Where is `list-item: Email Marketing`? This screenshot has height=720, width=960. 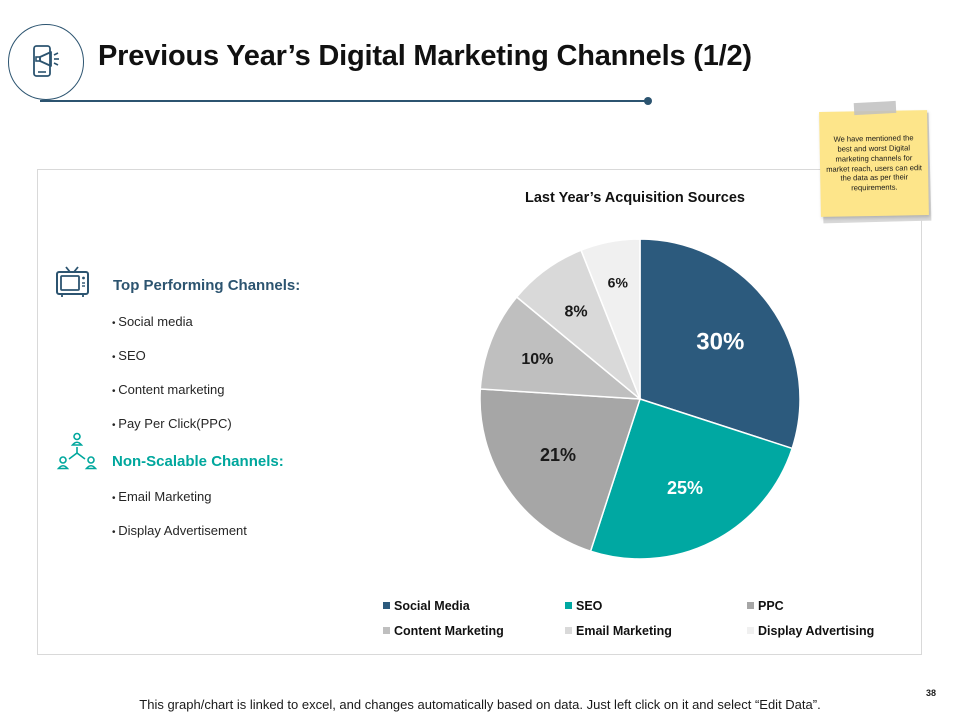 list-item: Email Marketing is located at coordinates (179, 506).